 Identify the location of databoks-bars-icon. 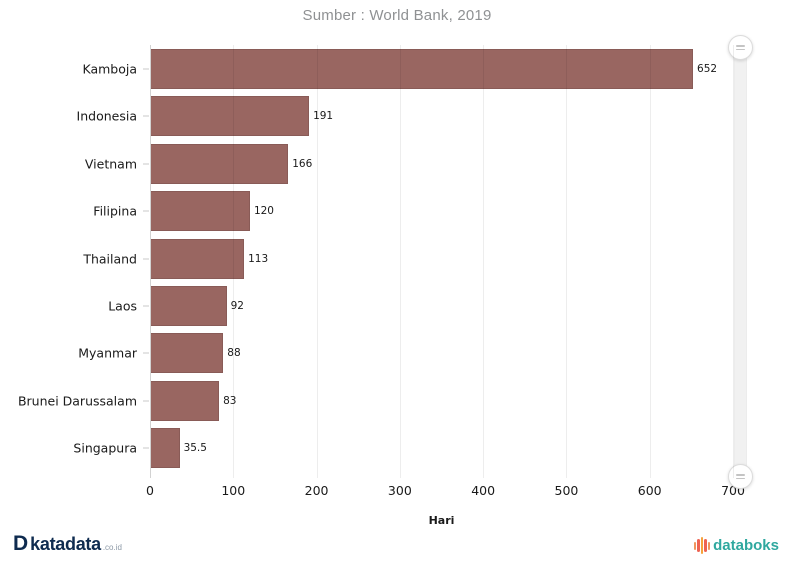
(702, 545).